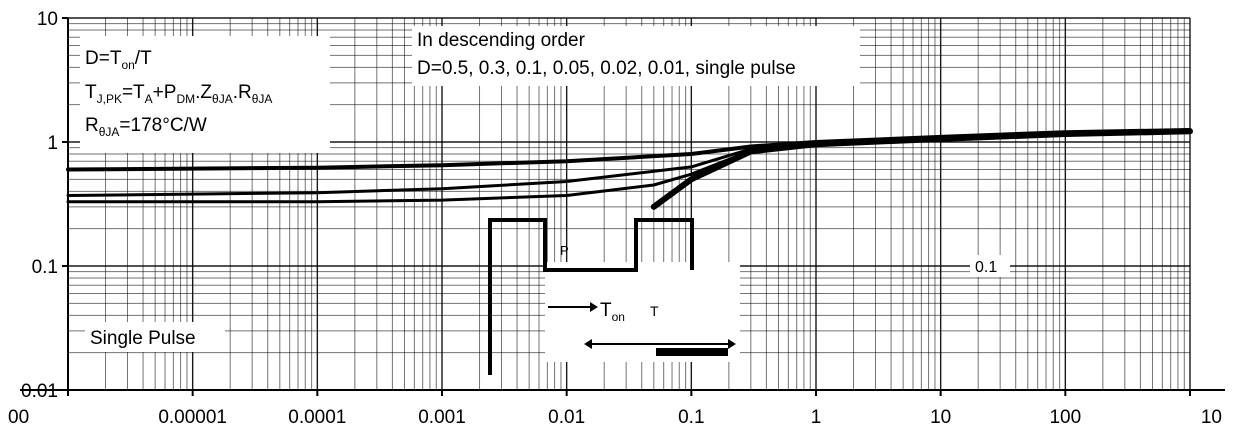  What do you see at coordinates (564, 250) in the screenshot?
I see `p-label: P` at bounding box center [564, 250].